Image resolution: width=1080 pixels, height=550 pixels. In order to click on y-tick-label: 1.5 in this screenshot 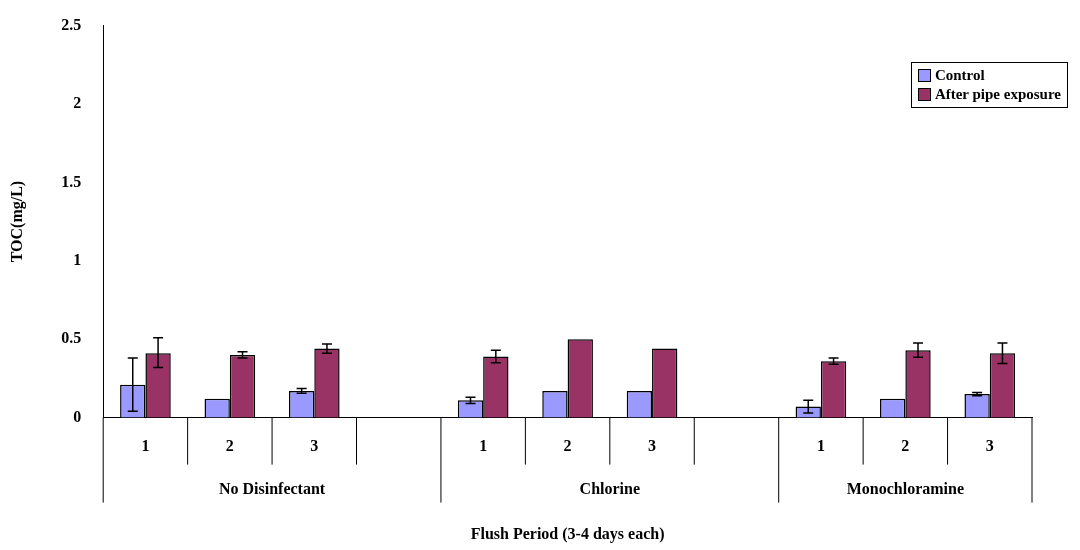, I will do `click(71, 181)`.